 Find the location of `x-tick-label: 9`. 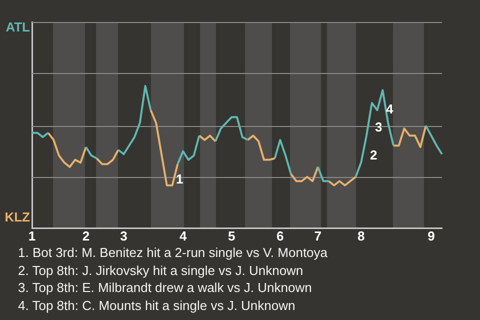

x-tick-label: 9 is located at coordinates (431, 236).